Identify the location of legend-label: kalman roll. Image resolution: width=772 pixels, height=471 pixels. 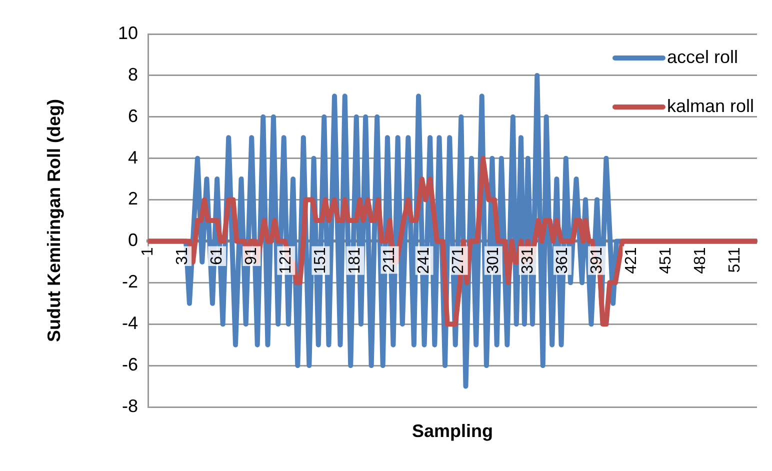
(710, 106).